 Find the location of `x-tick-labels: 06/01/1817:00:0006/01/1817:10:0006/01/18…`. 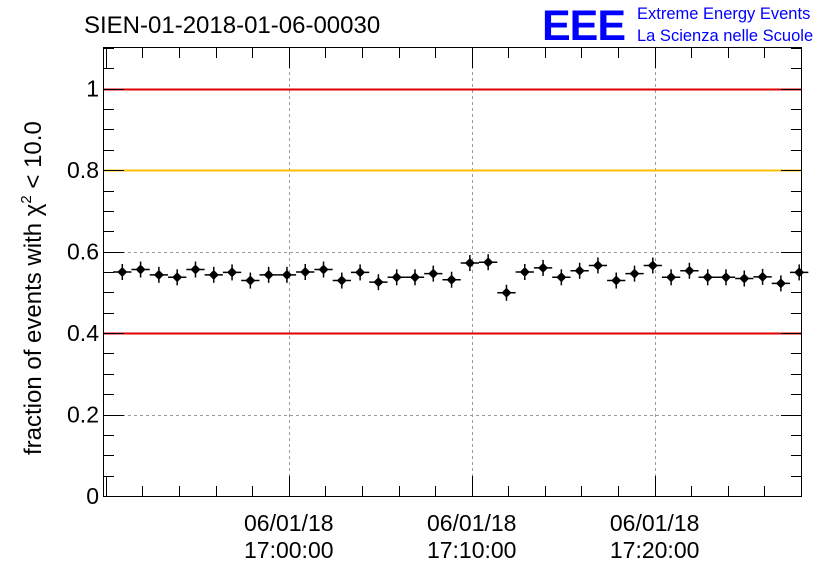

x-tick-labels: 06/01/1817:00:0006/01/1817:10:0006/01/18… is located at coordinates (471, 536).